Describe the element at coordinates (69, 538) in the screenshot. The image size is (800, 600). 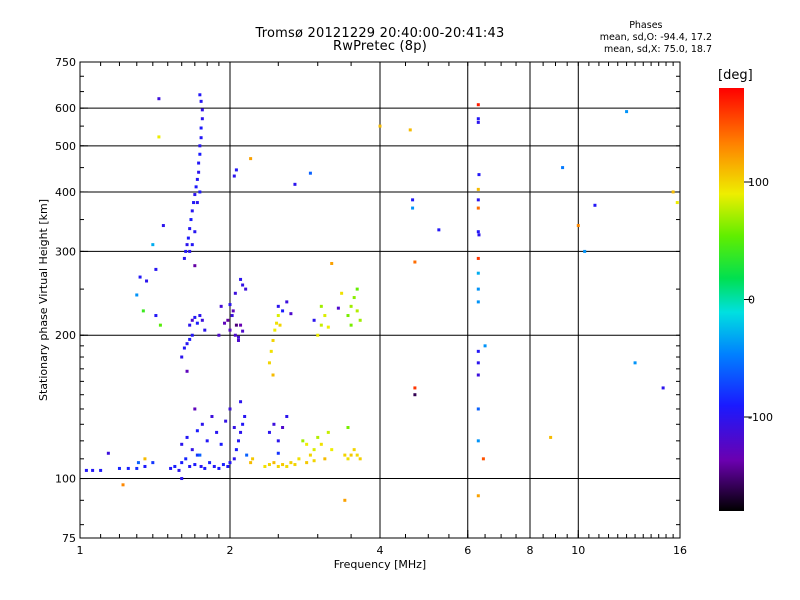
I see `y-tick-label: 75` at that location.